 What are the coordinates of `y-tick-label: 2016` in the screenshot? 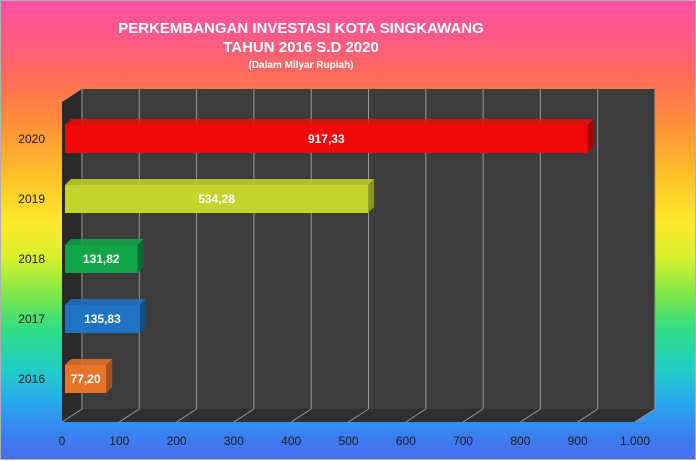 It's located at (31, 379).